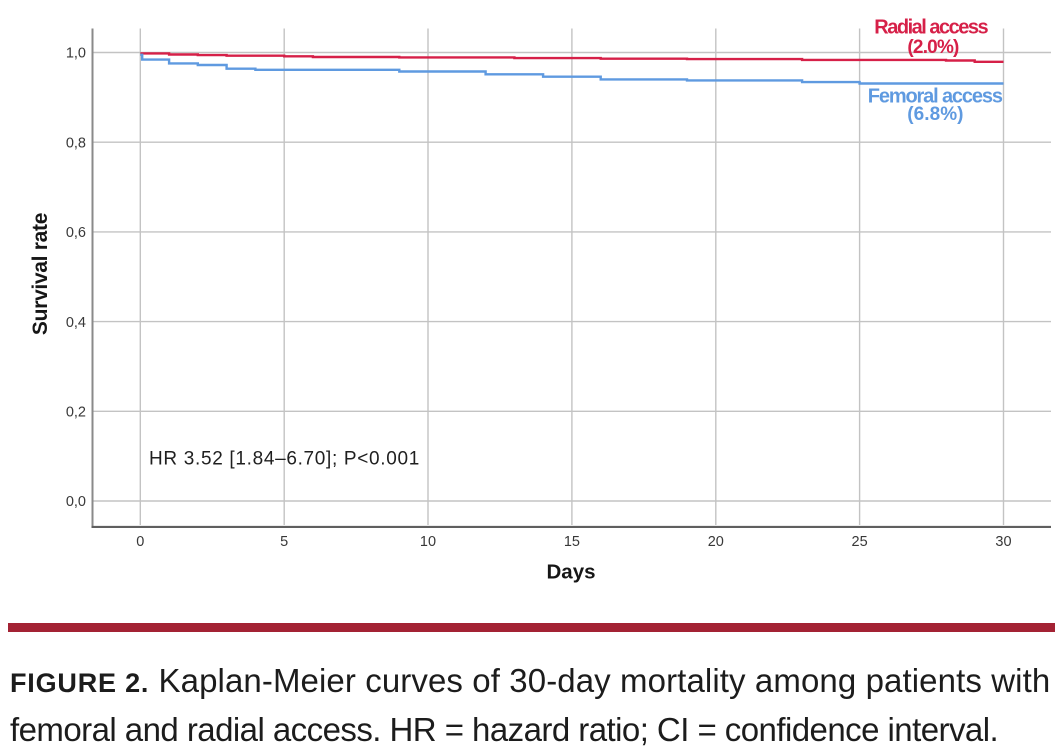  What do you see at coordinates (931, 28) in the screenshot?
I see `svg-text: Radial access` at bounding box center [931, 28].